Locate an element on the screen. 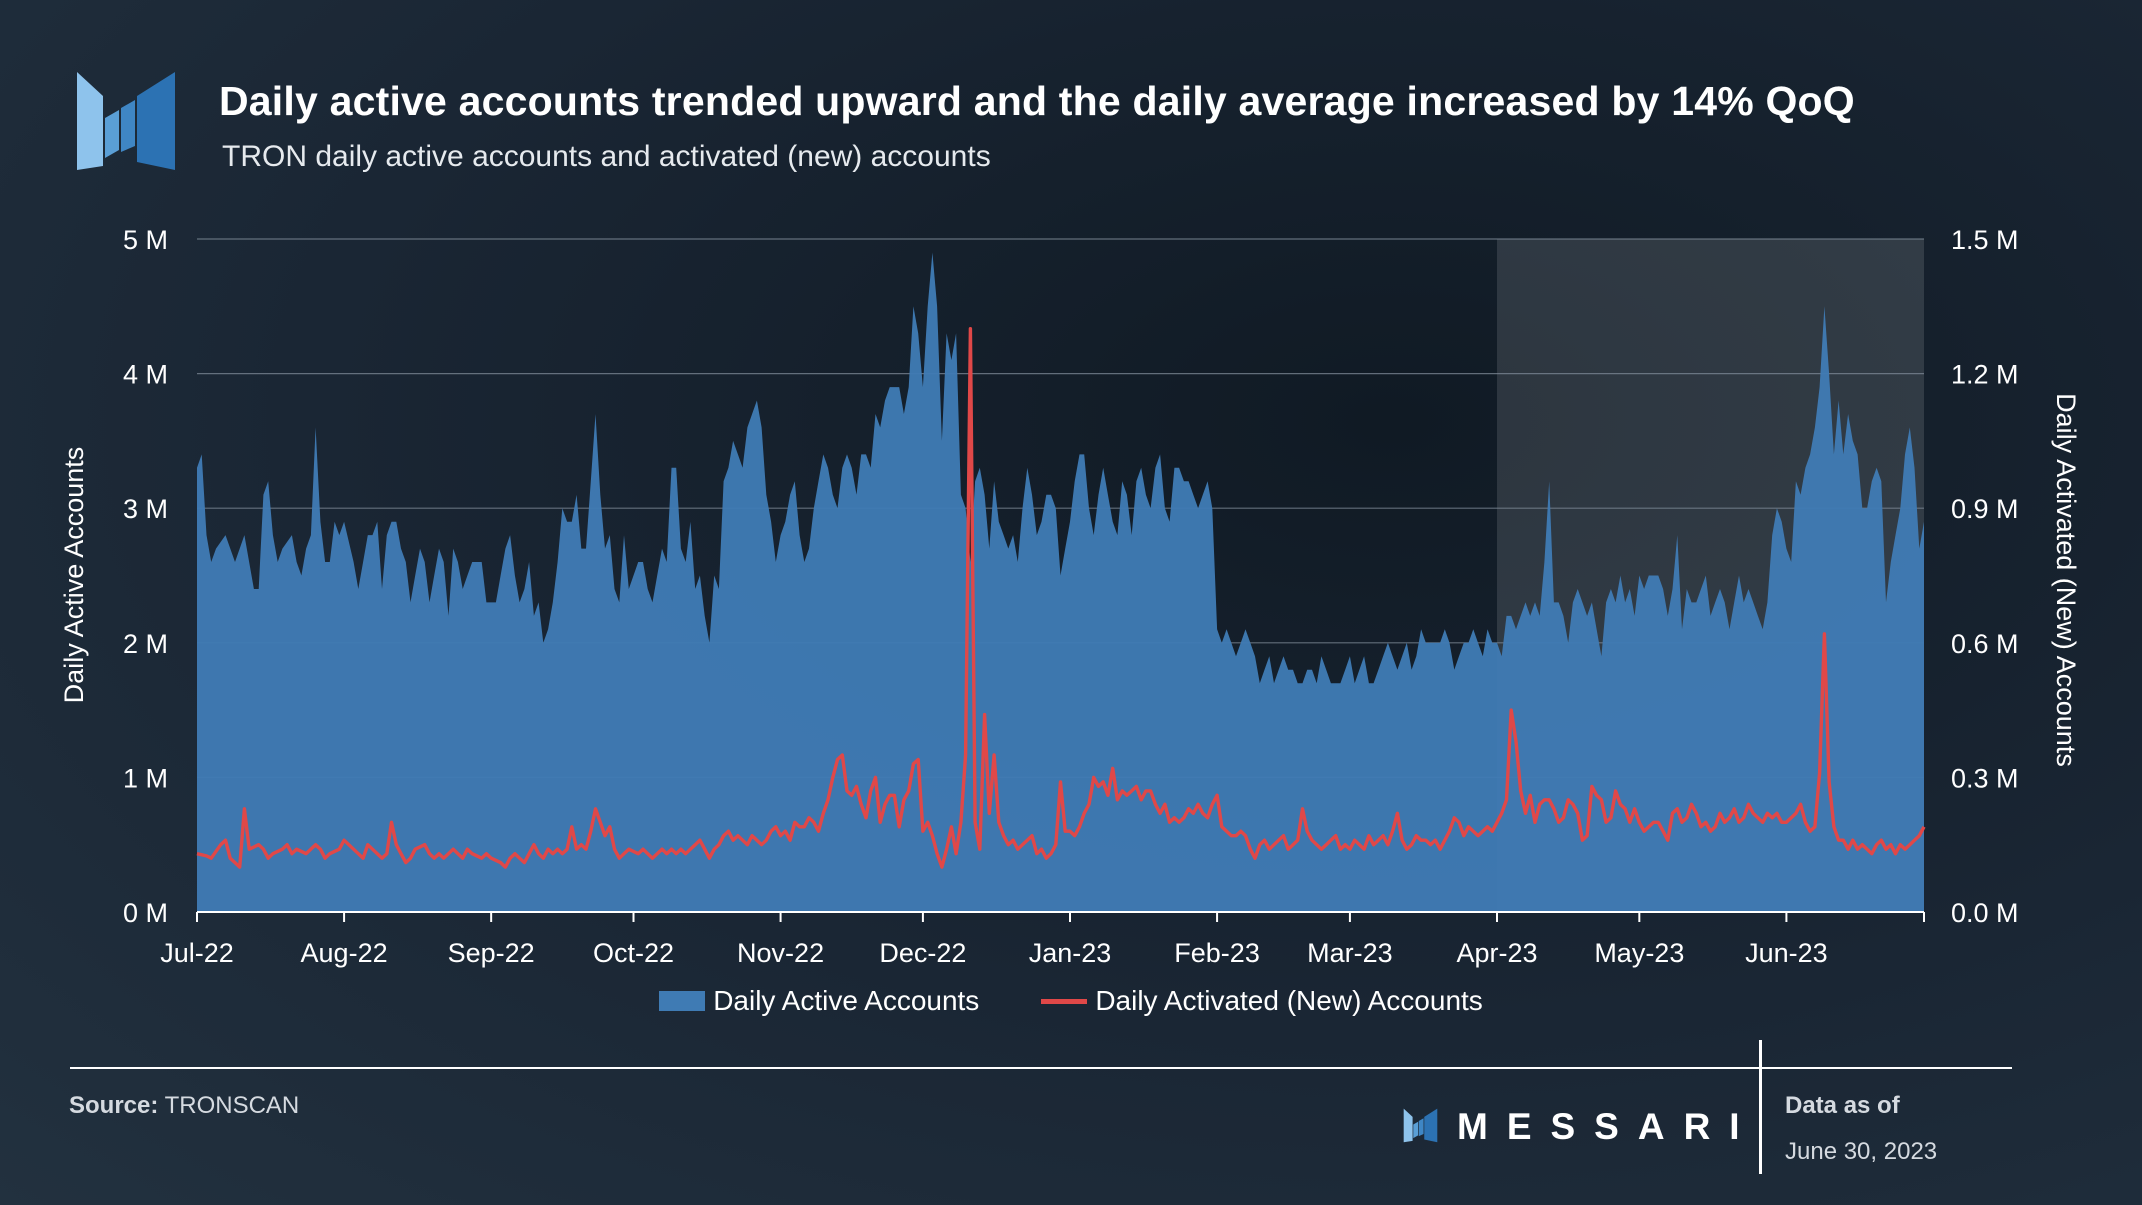 The image size is (2142, 1205). x-tick-label: Apr-23 is located at coordinates (1496, 953).